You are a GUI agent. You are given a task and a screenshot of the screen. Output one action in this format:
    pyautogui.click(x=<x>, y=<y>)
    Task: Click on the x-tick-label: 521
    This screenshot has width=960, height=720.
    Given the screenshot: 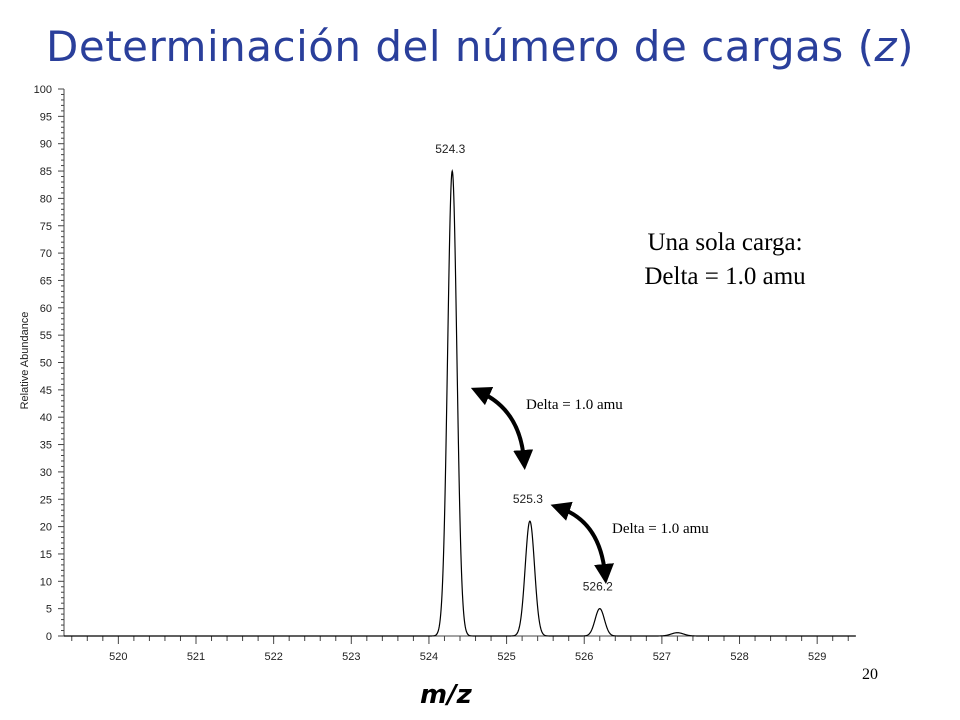 What is the action you would take?
    pyautogui.click(x=196, y=657)
    